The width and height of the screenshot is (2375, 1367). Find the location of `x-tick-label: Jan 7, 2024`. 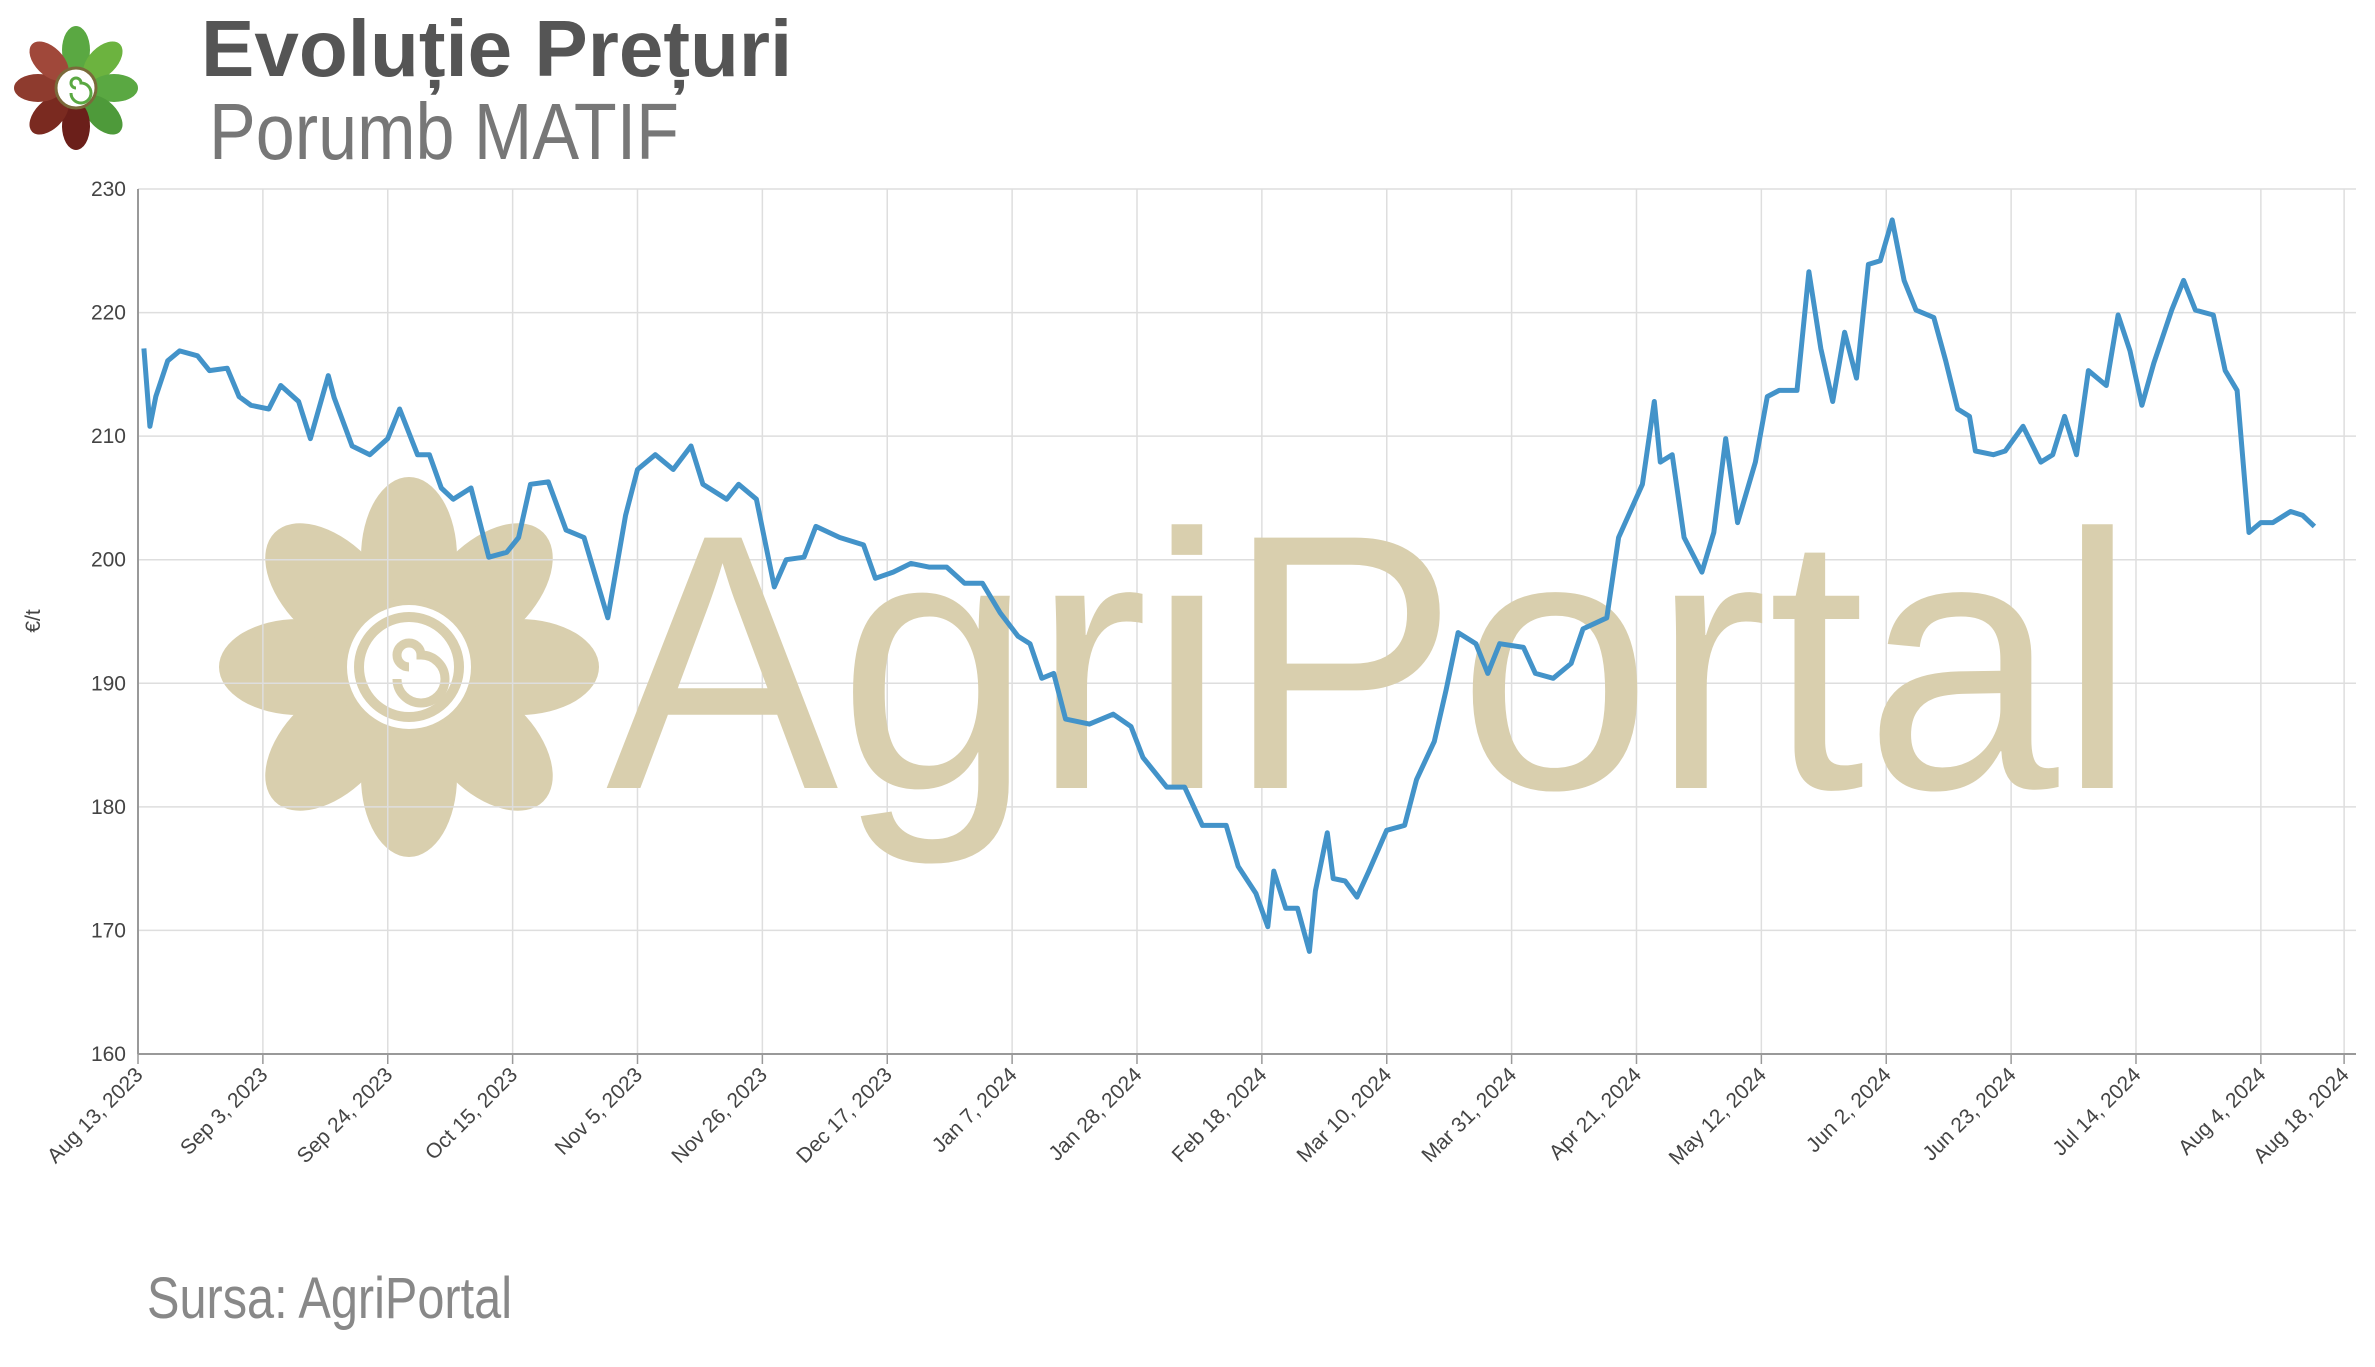

x-tick-label: Jan 7, 2024 is located at coordinates (975, 1110).